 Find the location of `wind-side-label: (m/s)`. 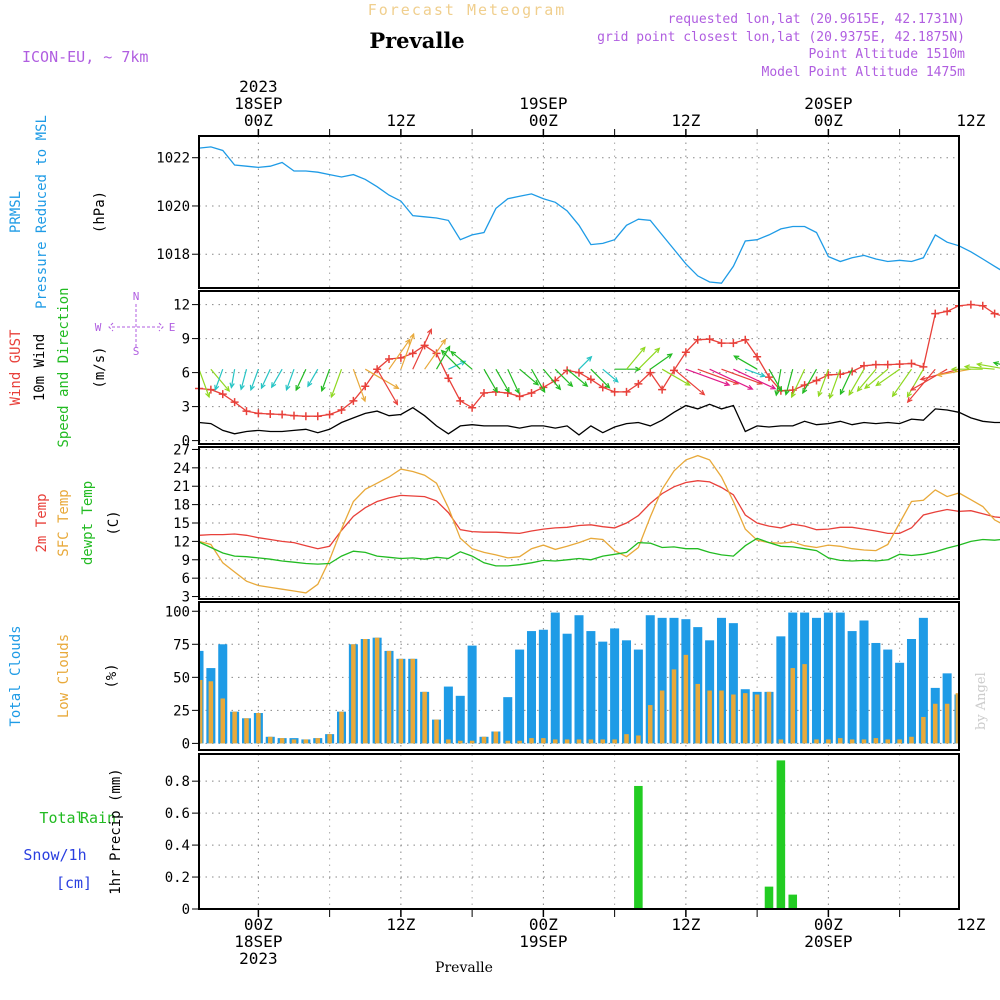

wind-side-label: (m/s) is located at coordinates (100, 367).